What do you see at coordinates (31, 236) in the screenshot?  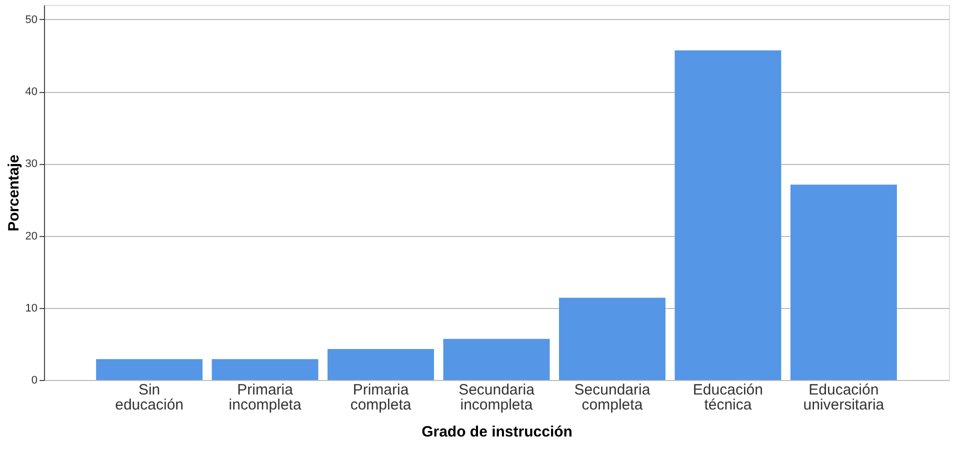 I see `y-tick-label: 20` at bounding box center [31, 236].